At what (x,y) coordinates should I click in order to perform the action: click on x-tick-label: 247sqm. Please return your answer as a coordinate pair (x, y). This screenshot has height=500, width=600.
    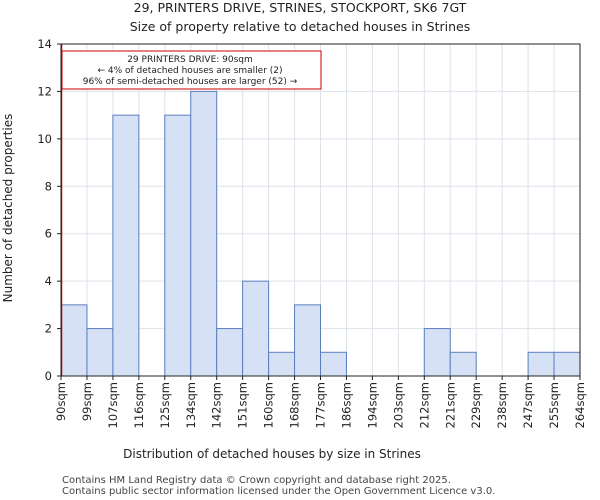
    Looking at the image, I should click on (528, 405).